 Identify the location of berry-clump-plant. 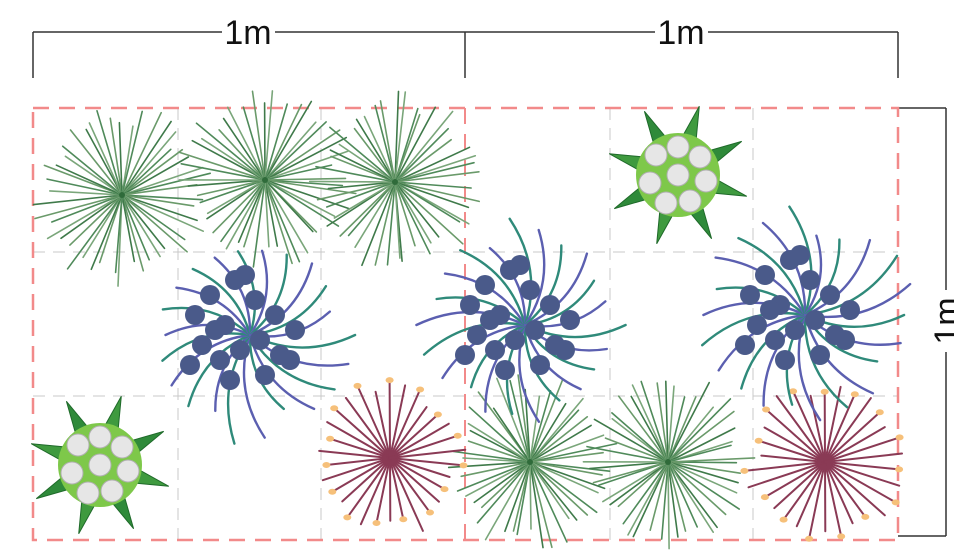
(806, 313).